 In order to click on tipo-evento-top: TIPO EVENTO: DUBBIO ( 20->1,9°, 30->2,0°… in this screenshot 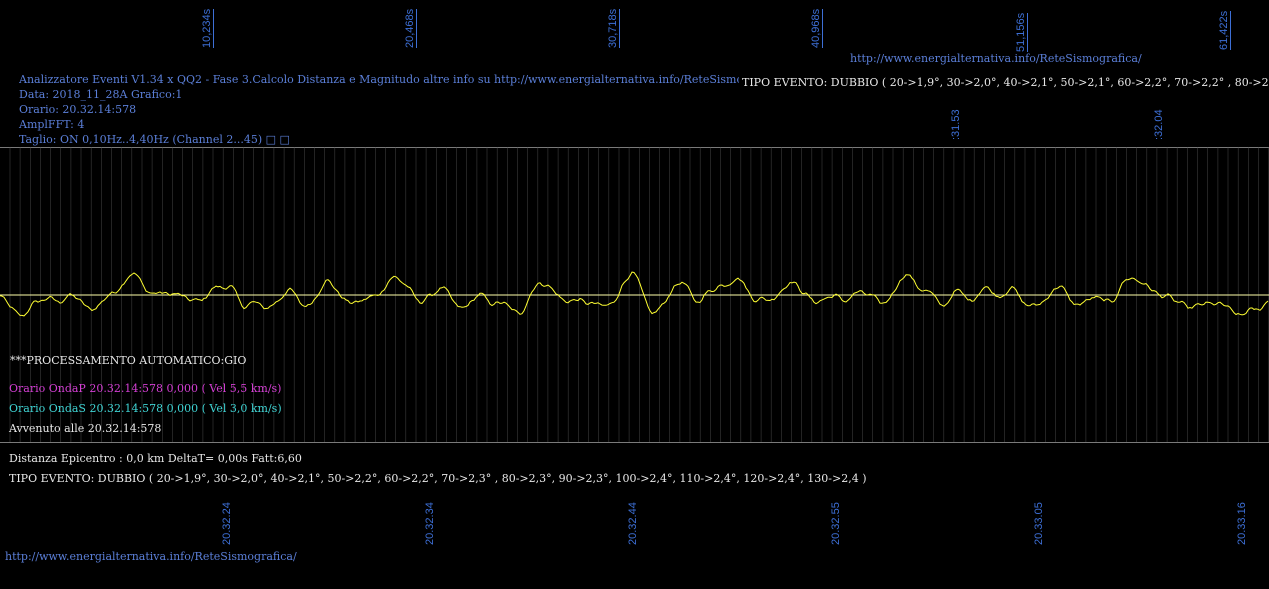, I will do `click(1005, 82)`.